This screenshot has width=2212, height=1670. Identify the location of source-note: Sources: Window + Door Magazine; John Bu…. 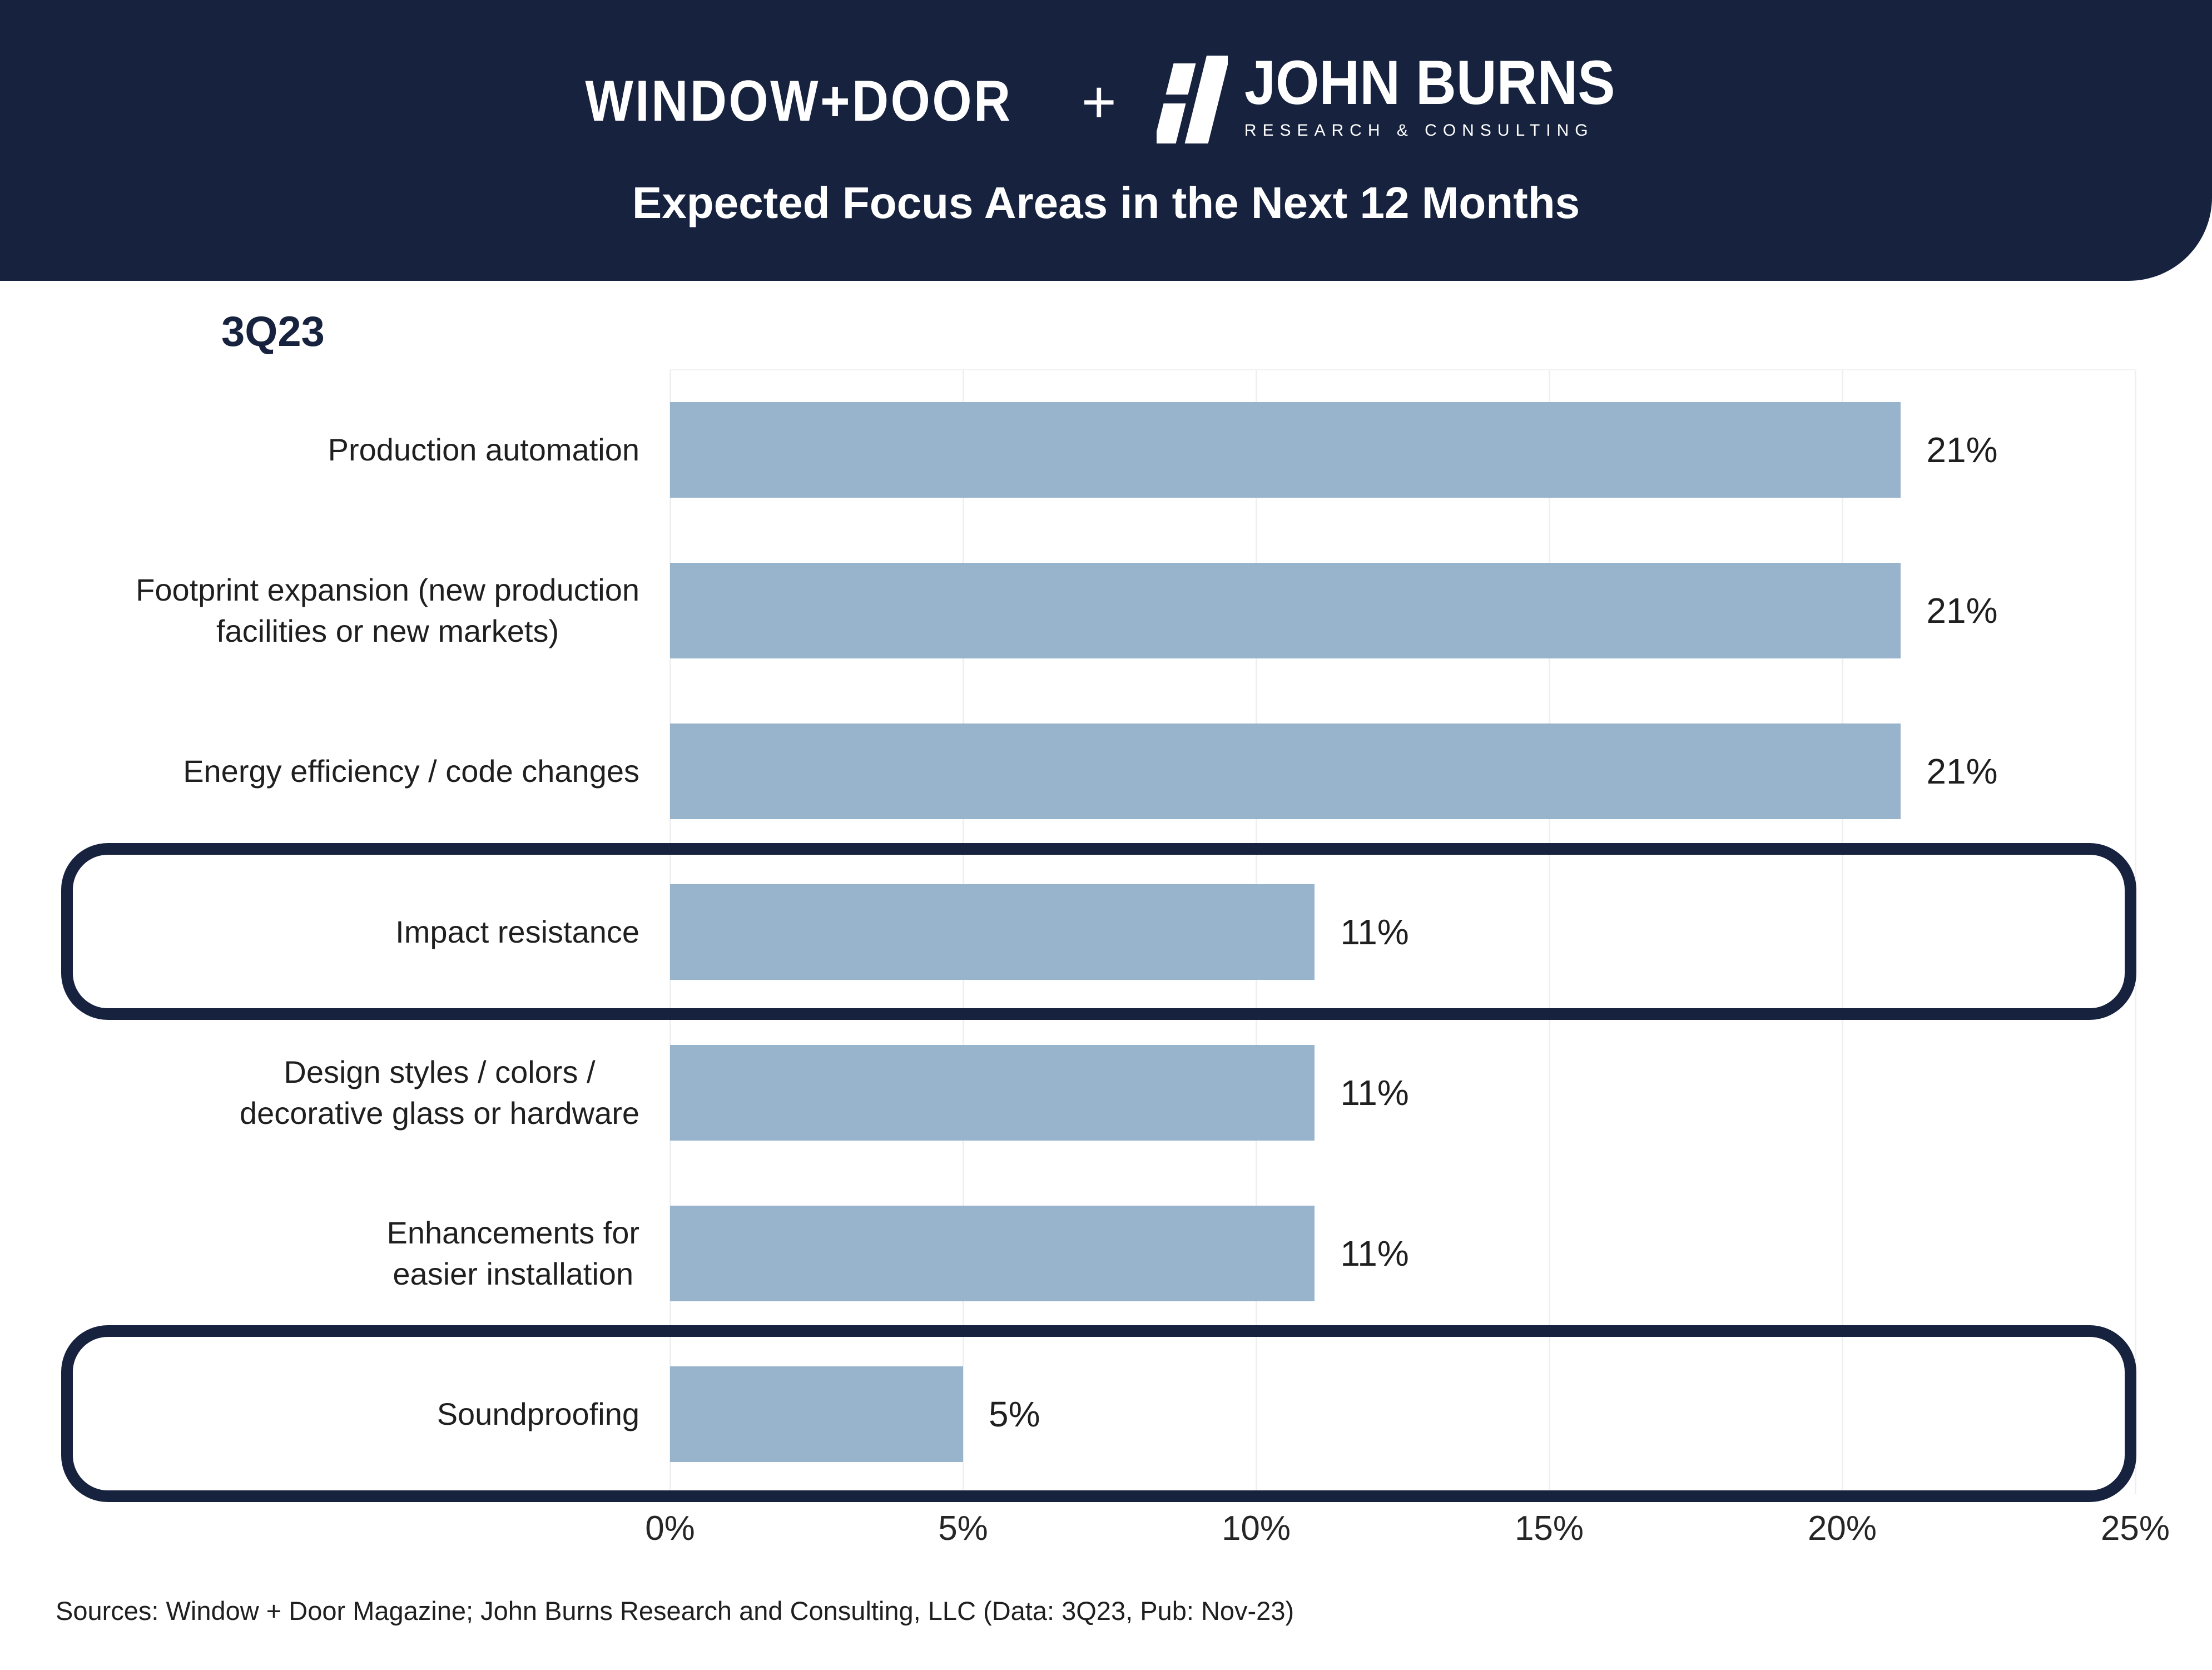
(675, 1611).